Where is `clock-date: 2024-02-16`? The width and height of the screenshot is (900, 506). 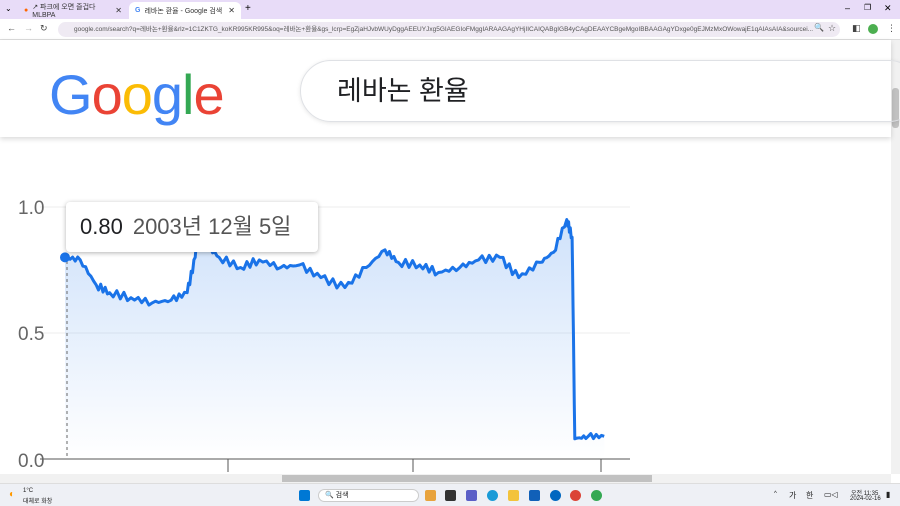
clock-date: 2024-02-16 is located at coordinates (865, 499).